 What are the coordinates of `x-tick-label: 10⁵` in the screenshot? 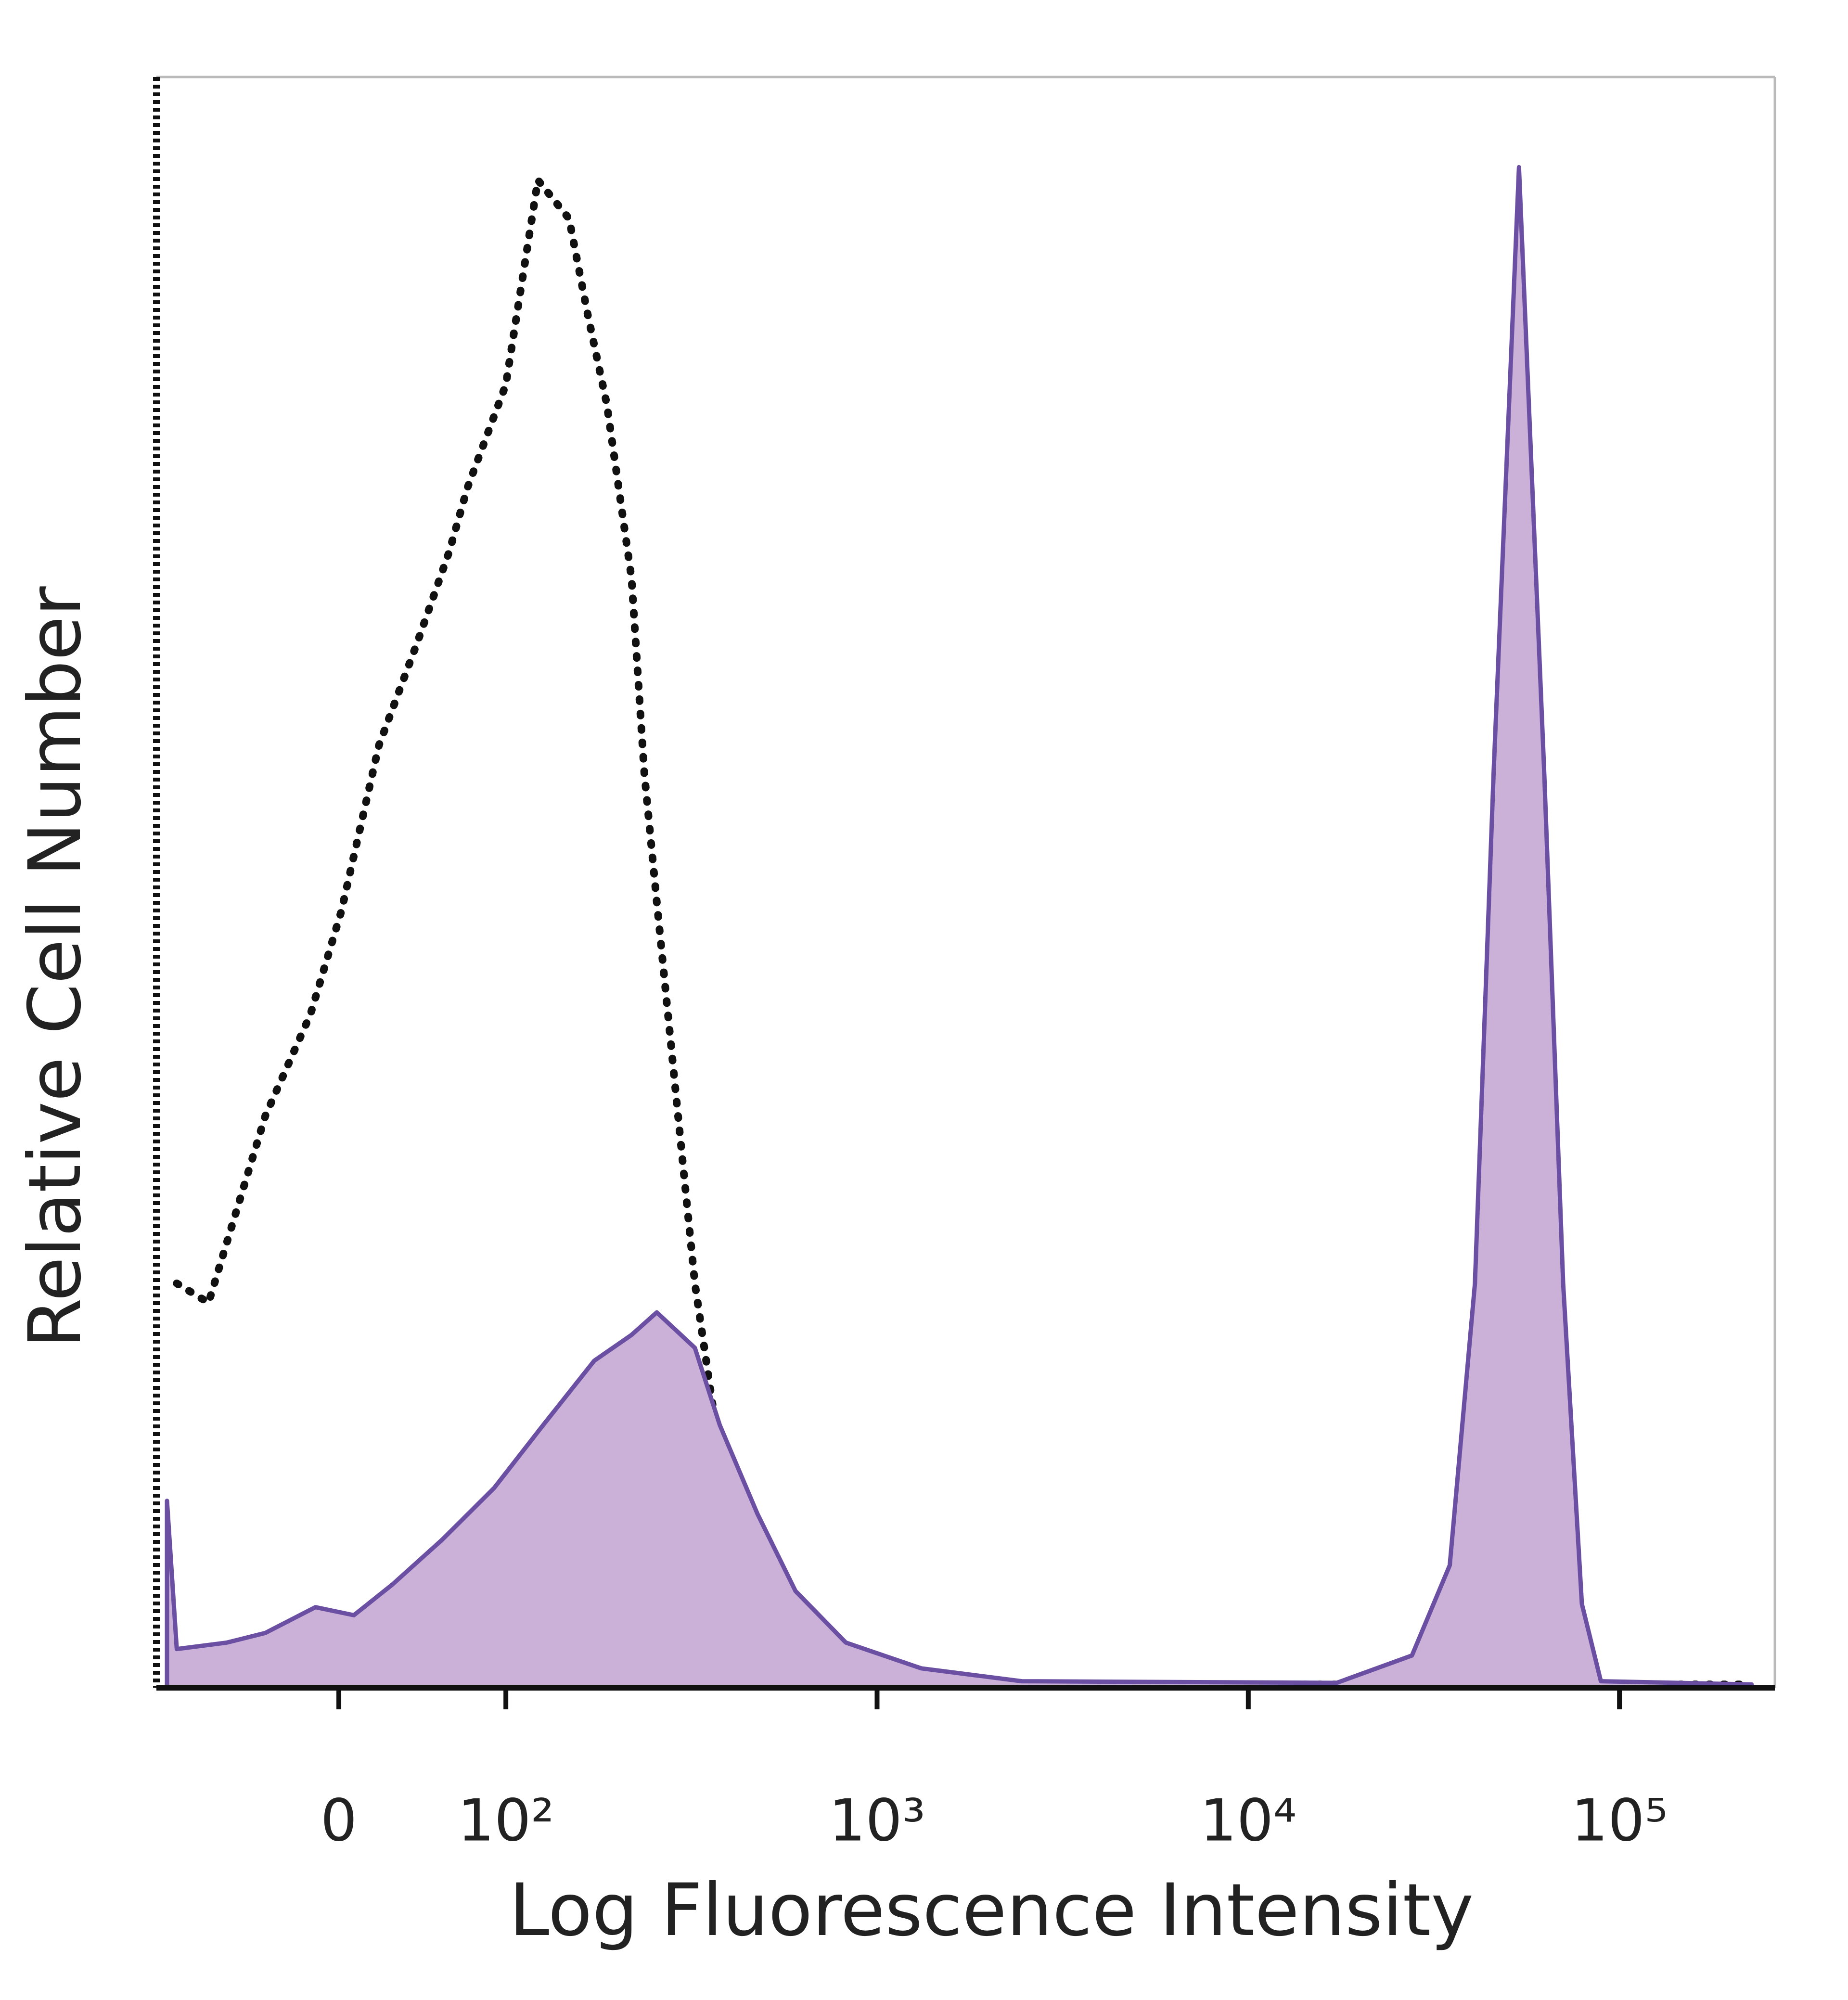 It's located at (1619, 1821).